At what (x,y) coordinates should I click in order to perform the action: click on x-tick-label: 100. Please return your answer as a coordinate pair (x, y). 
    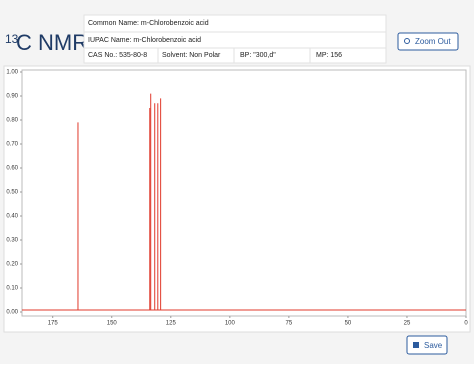
    Looking at the image, I should click on (230, 324).